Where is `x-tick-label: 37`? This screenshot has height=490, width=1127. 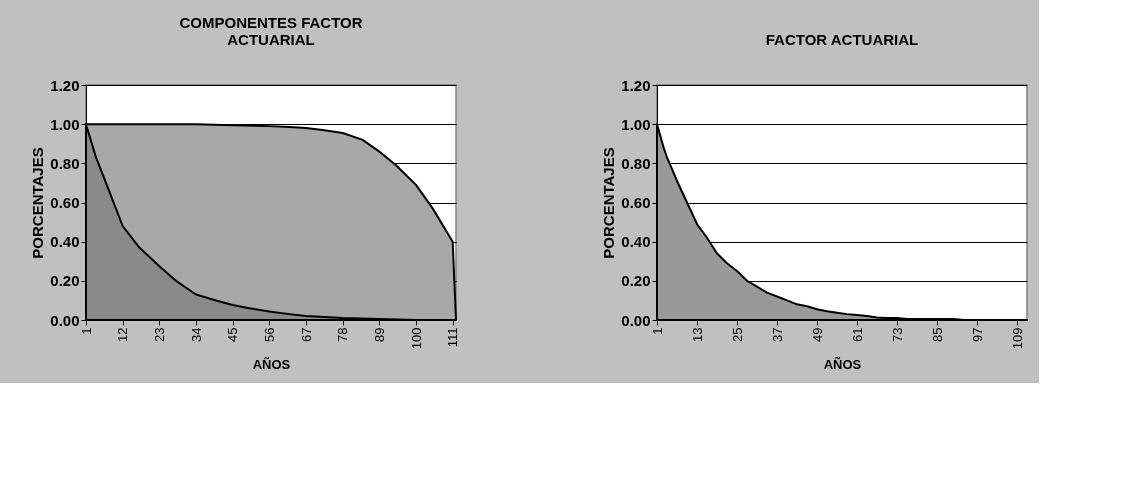 x-tick-label: 37 is located at coordinates (777, 334).